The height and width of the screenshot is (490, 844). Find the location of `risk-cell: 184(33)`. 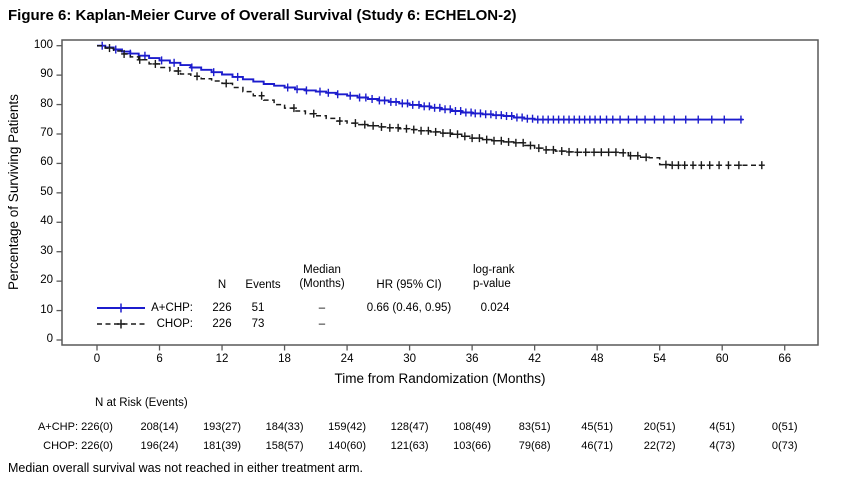

risk-cell: 184(33) is located at coordinates (284, 427).